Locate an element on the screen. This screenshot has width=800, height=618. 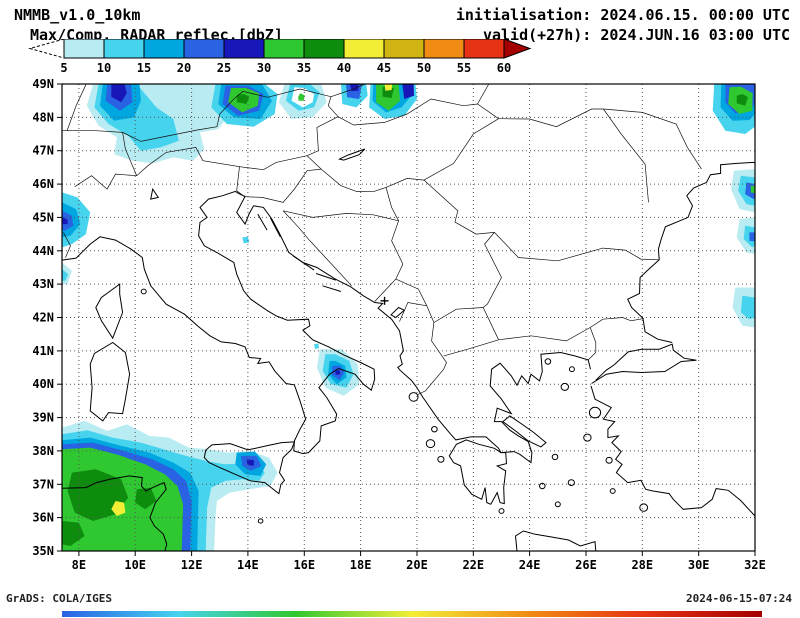
carpathia-cell is located at coordinates (393, 101).